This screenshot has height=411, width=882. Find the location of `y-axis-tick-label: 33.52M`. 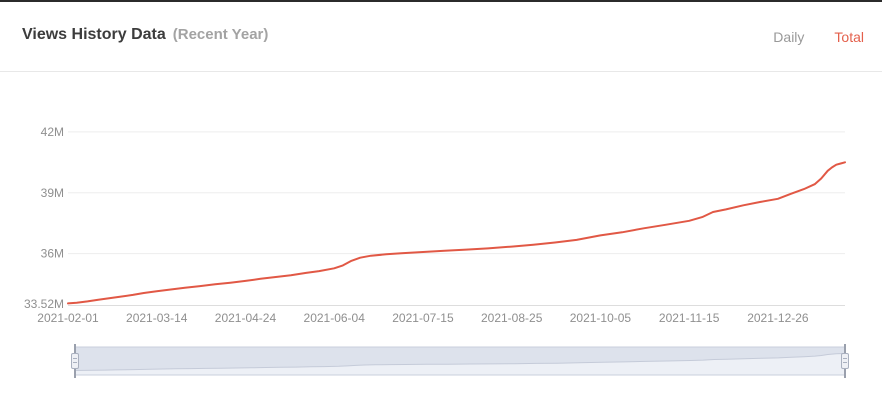

y-axis-tick-label: 33.52M is located at coordinates (44, 304).